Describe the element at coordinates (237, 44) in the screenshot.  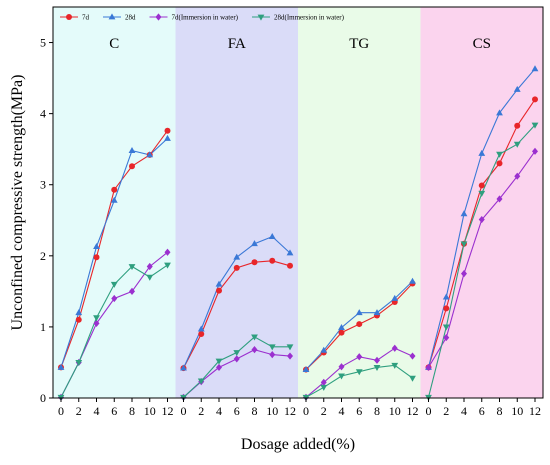
I see `panel-label-fa: FA` at that location.